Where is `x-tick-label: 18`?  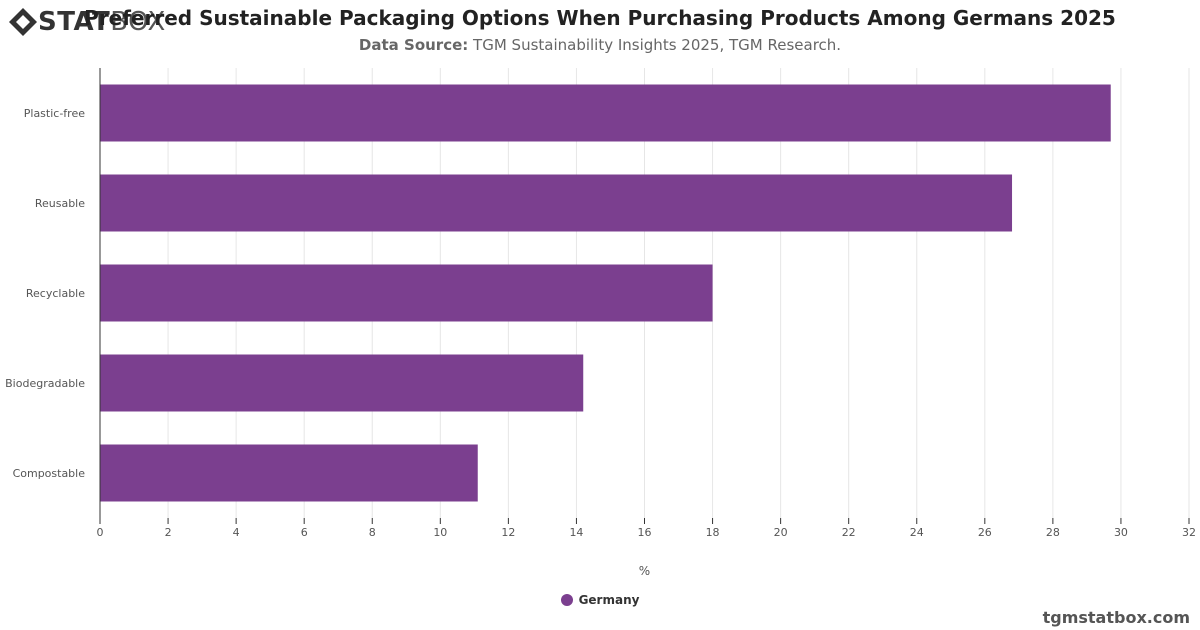 x-tick-label: 18 is located at coordinates (713, 532).